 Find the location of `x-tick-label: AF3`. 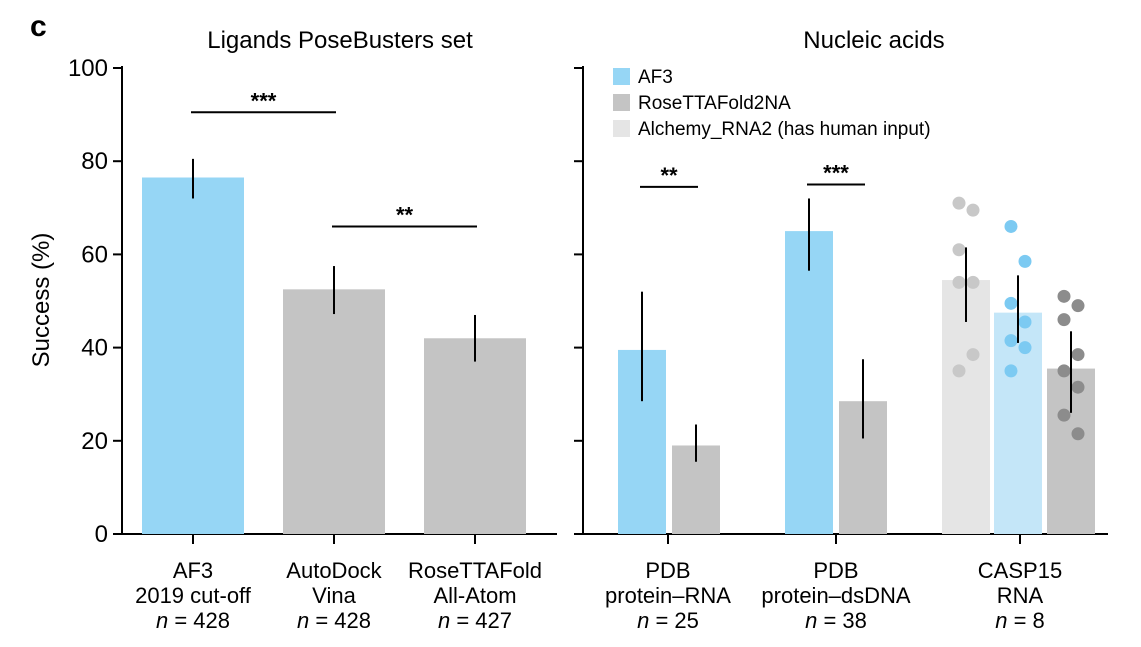

x-tick-label: AF3 is located at coordinates (193, 570).